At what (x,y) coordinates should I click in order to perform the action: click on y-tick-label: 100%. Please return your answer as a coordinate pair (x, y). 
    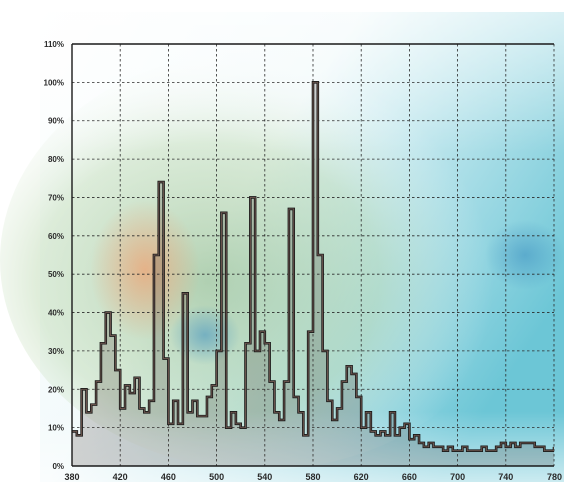
    Looking at the image, I should click on (54, 82).